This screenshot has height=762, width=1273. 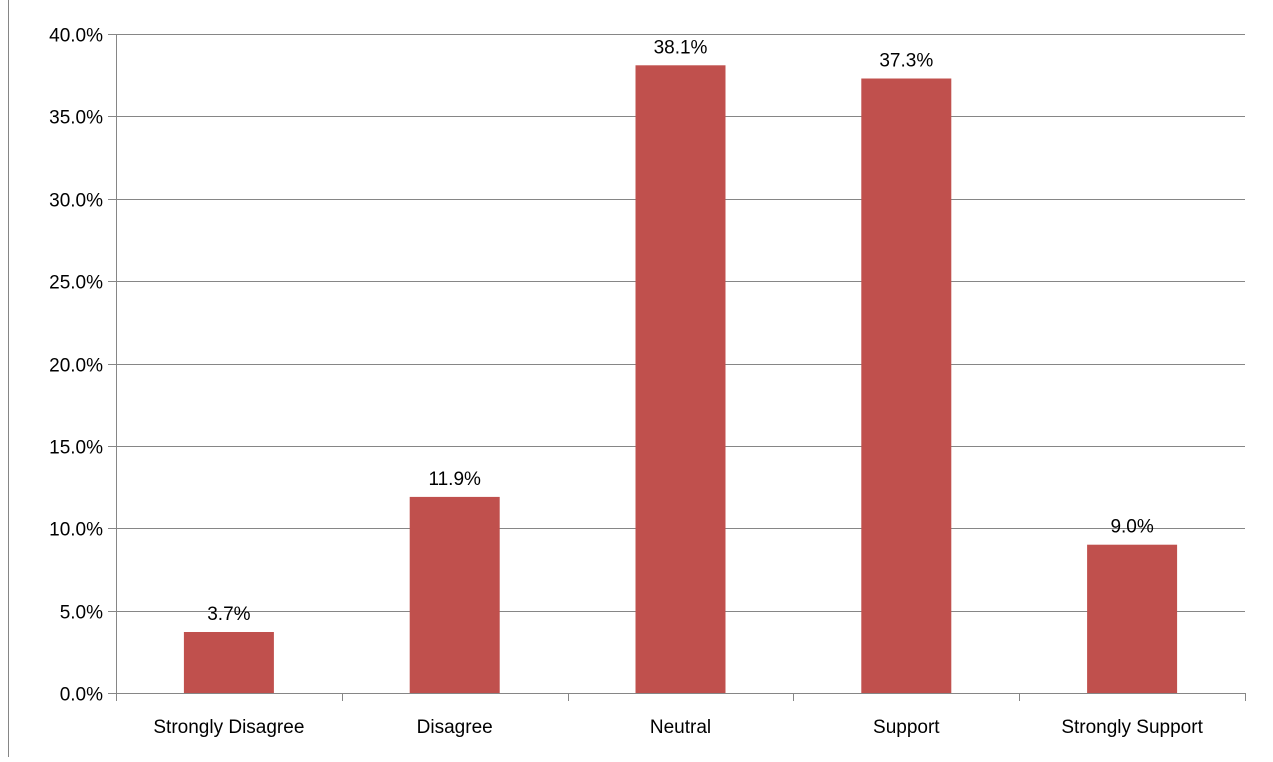 I want to click on y-tick-label: 40.0%, so click(x=76, y=36).